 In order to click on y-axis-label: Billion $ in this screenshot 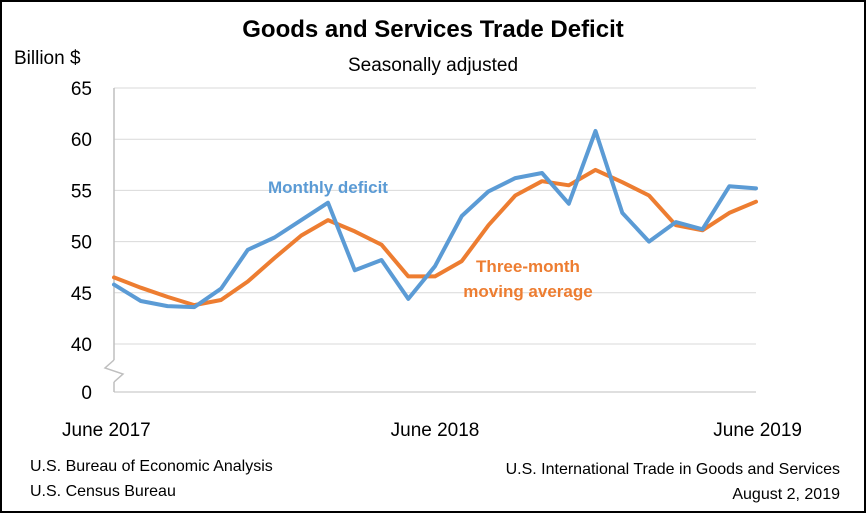, I will do `click(47, 58)`.